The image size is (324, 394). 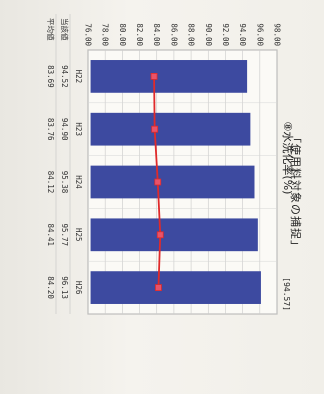 I want to click on category-label-H25: H25, so click(x=78, y=235).